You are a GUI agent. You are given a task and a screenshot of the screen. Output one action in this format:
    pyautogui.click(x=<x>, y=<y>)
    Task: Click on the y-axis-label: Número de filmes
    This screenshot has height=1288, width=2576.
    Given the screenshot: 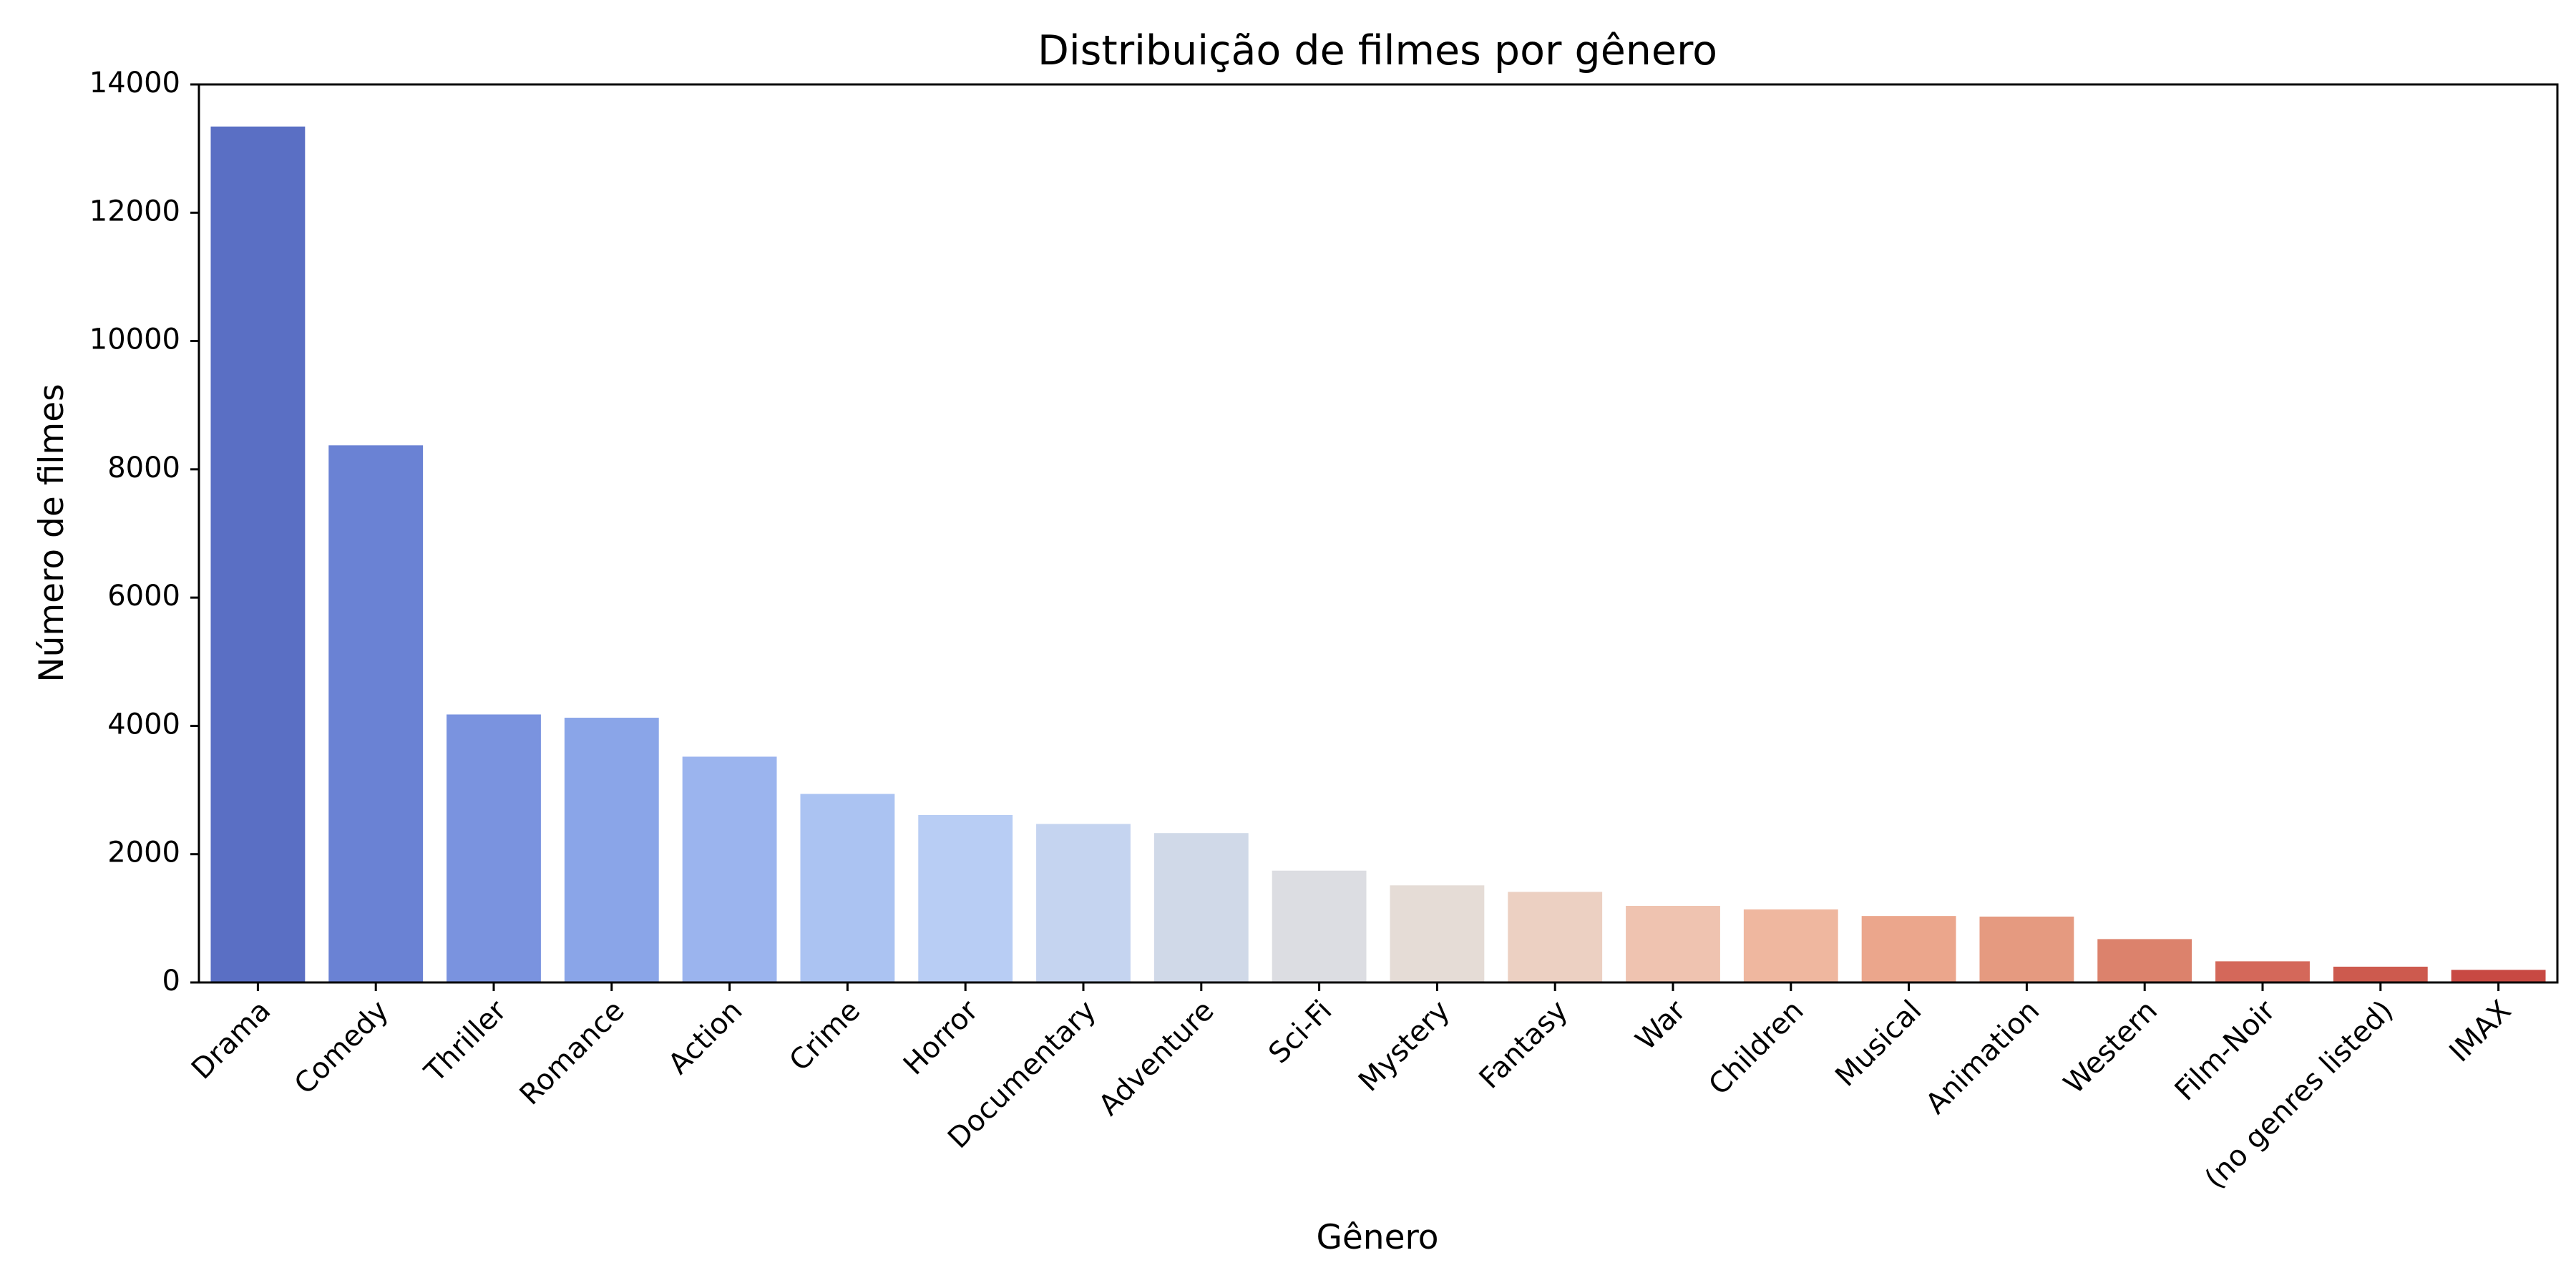 What is the action you would take?
    pyautogui.click(x=52, y=533)
    